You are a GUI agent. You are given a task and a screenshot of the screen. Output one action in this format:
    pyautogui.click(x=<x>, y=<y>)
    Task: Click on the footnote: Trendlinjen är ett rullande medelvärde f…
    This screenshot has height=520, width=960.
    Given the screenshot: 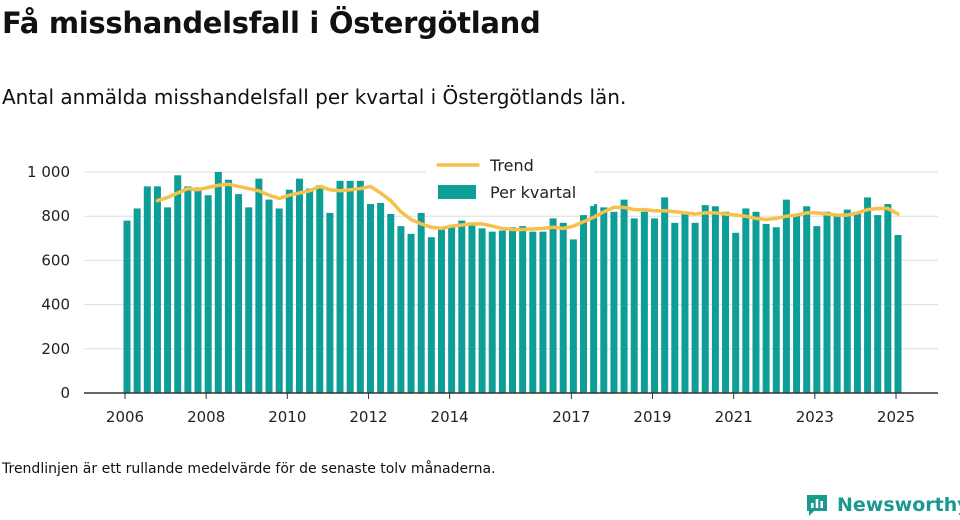 What is the action you would take?
    pyautogui.click(x=249, y=469)
    